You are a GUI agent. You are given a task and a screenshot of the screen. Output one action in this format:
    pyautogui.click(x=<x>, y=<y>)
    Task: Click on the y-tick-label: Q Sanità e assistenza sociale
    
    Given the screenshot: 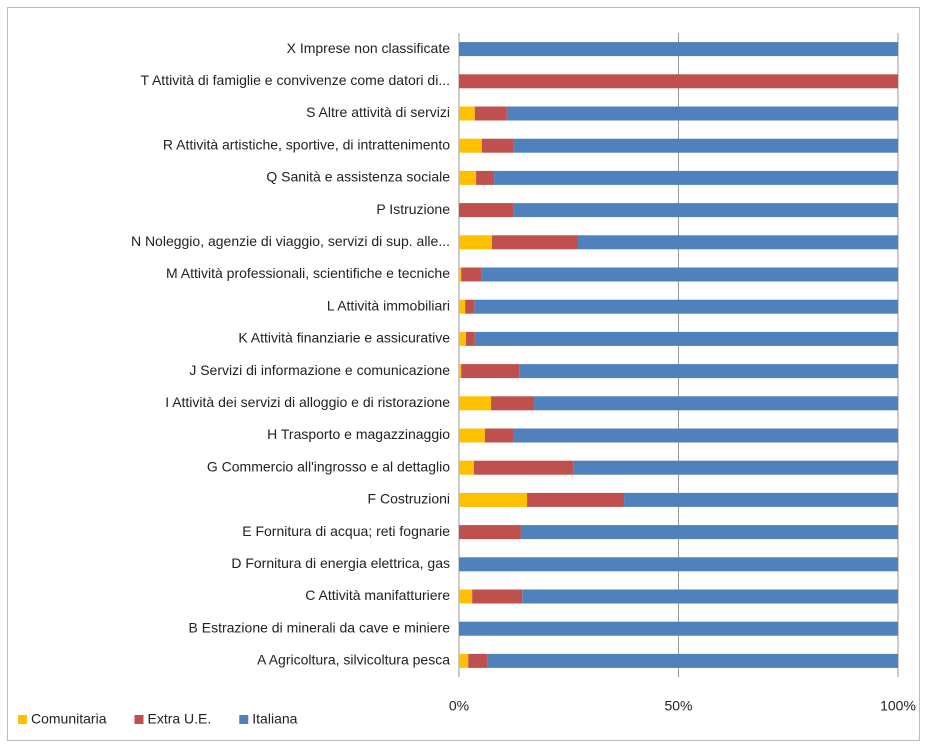 What is the action you would take?
    pyautogui.click(x=358, y=177)
    